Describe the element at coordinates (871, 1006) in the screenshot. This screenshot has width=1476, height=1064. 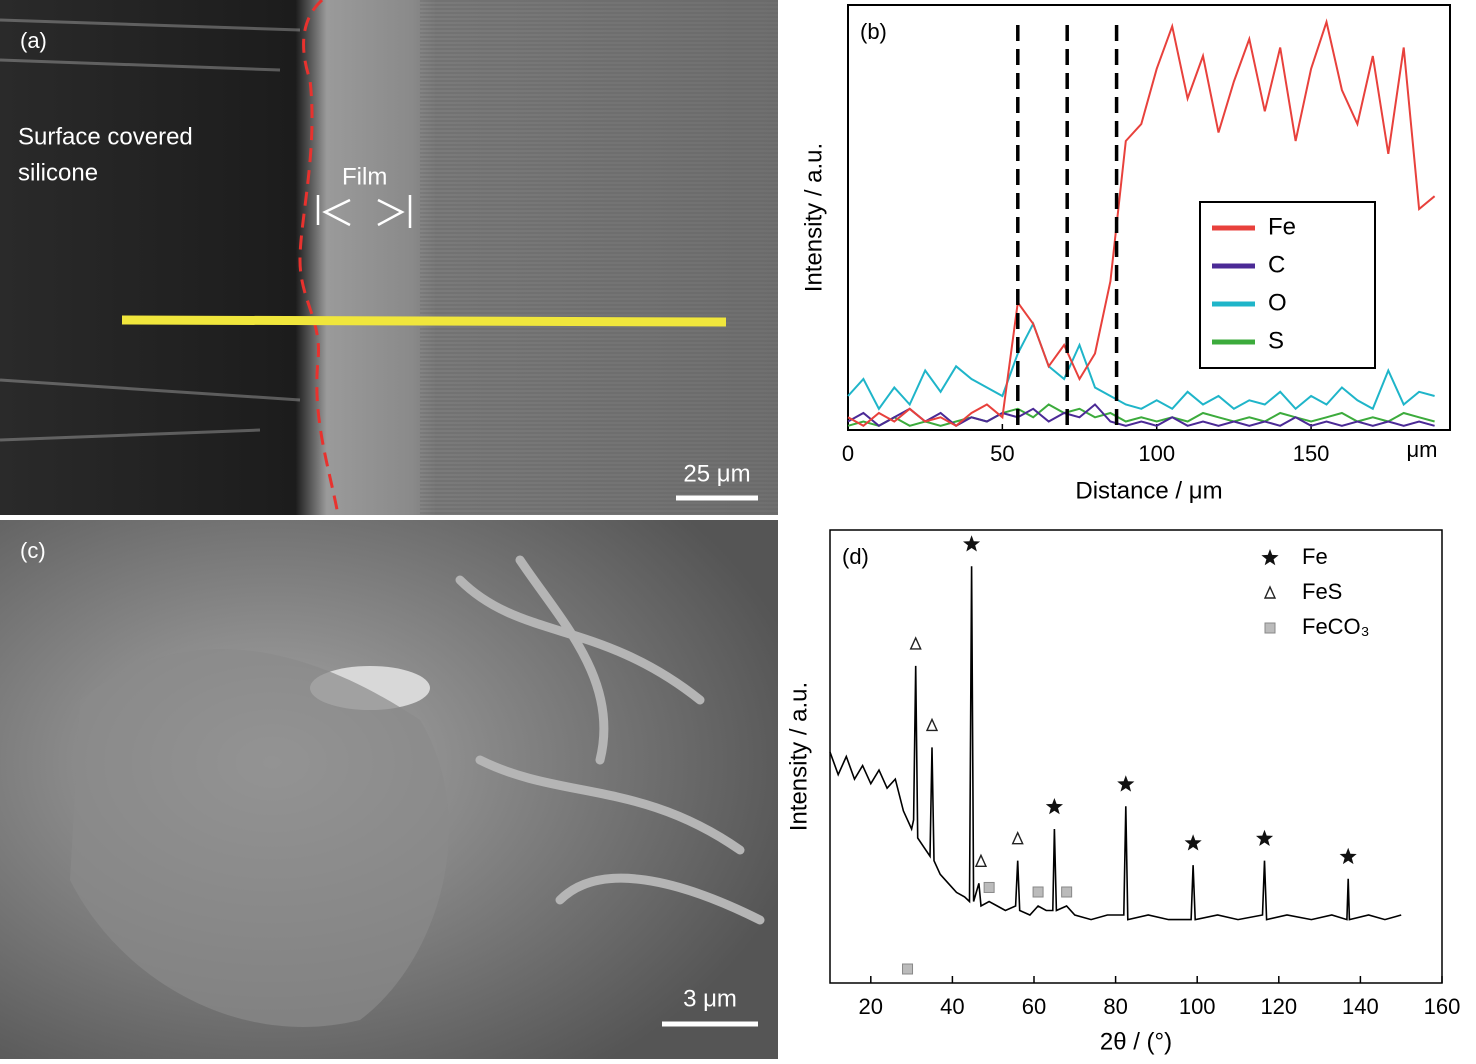
I see `x-tick-label: 20` at that location.